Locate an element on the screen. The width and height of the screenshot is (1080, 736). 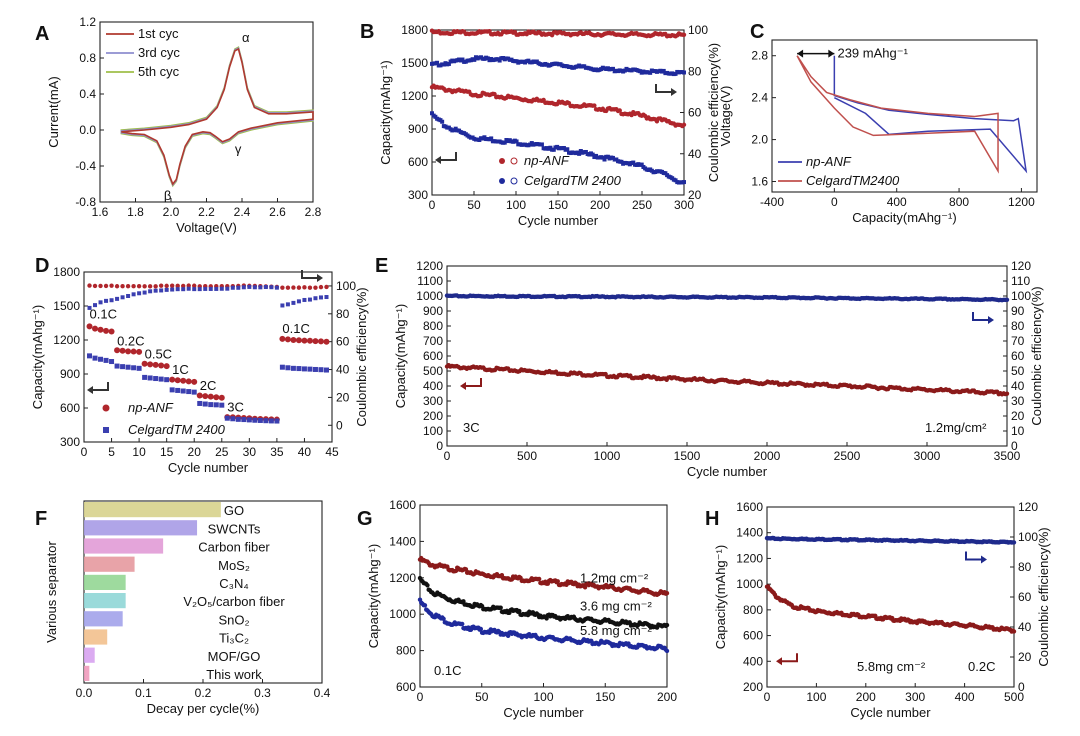
panel-G-ytick-label: 1600 is located at coordinates (402, 505).